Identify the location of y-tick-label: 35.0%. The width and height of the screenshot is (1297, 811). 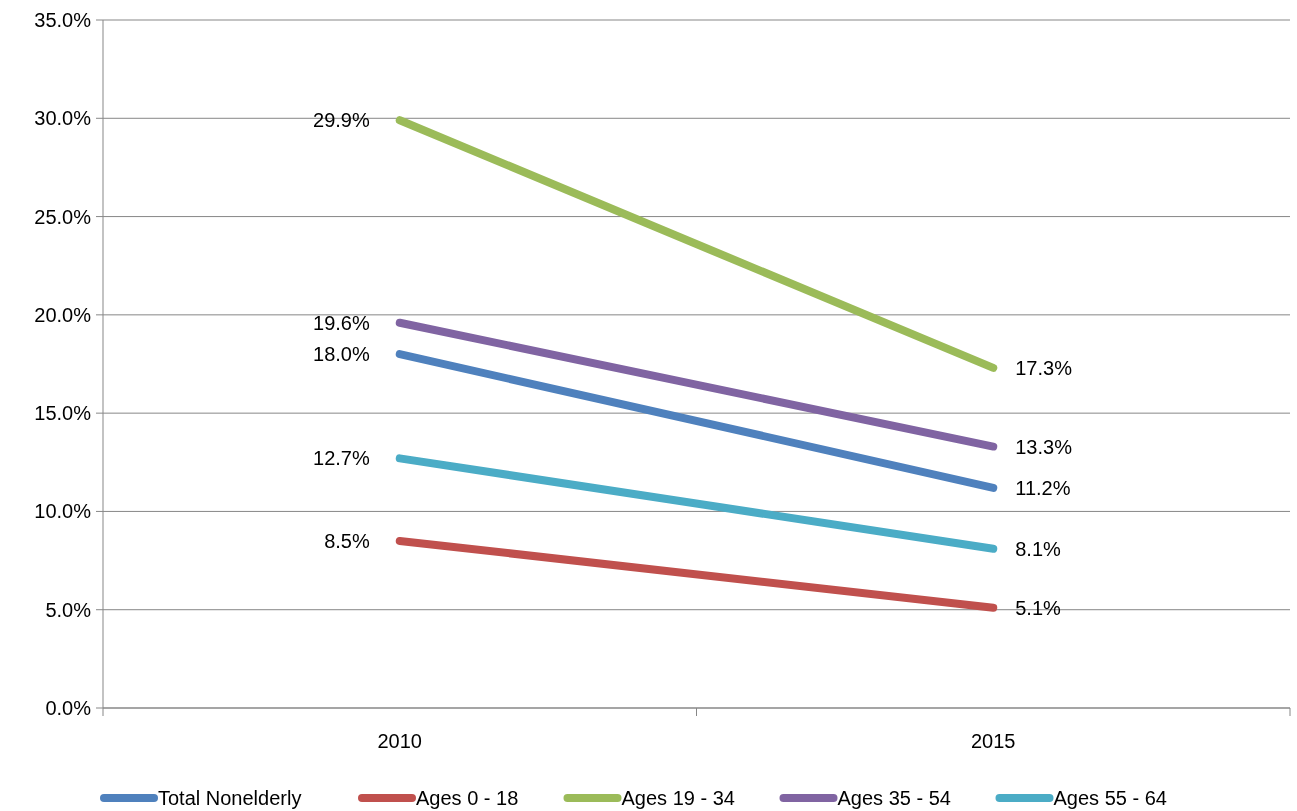
(63, 20).